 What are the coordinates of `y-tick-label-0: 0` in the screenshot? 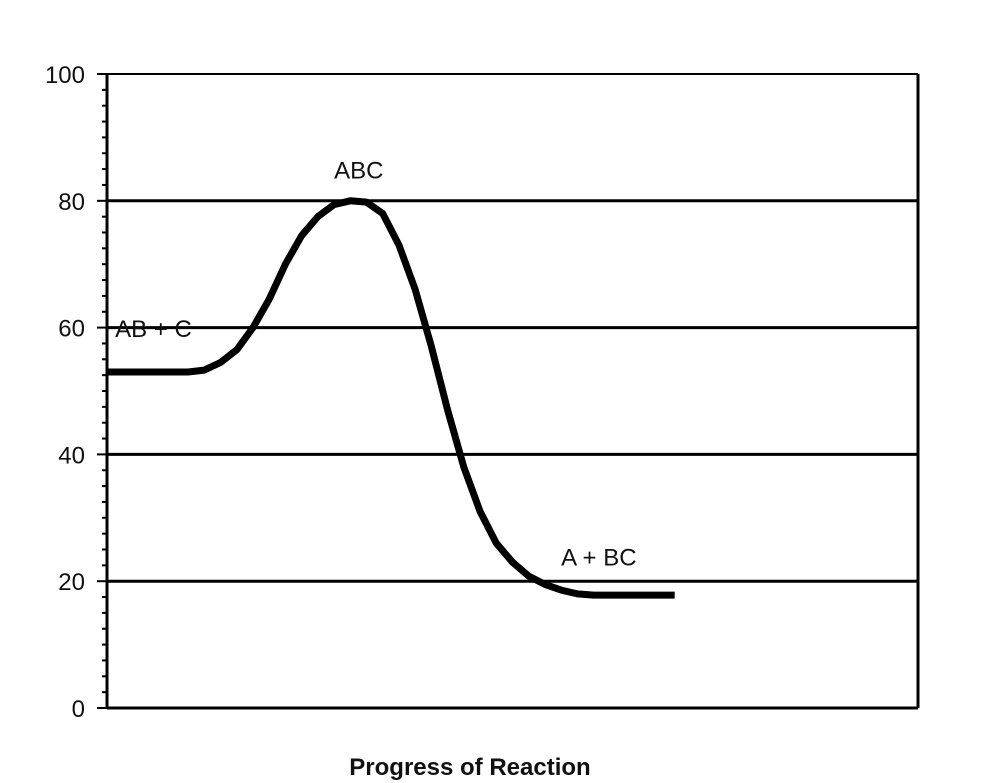 It's located at (78, 709).